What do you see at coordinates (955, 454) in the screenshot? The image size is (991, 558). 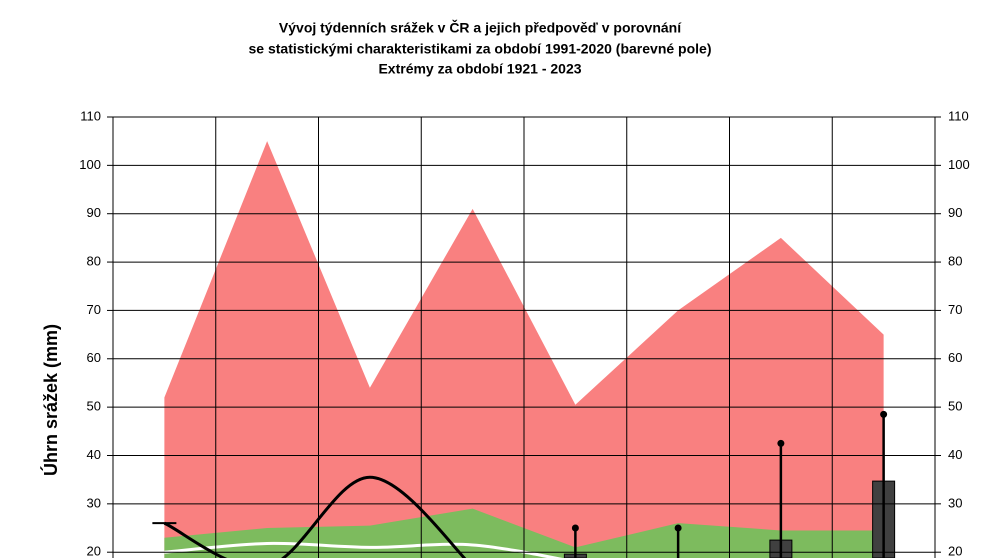 I see `y2-tick-label: 40` at bounding box center [955, 454].